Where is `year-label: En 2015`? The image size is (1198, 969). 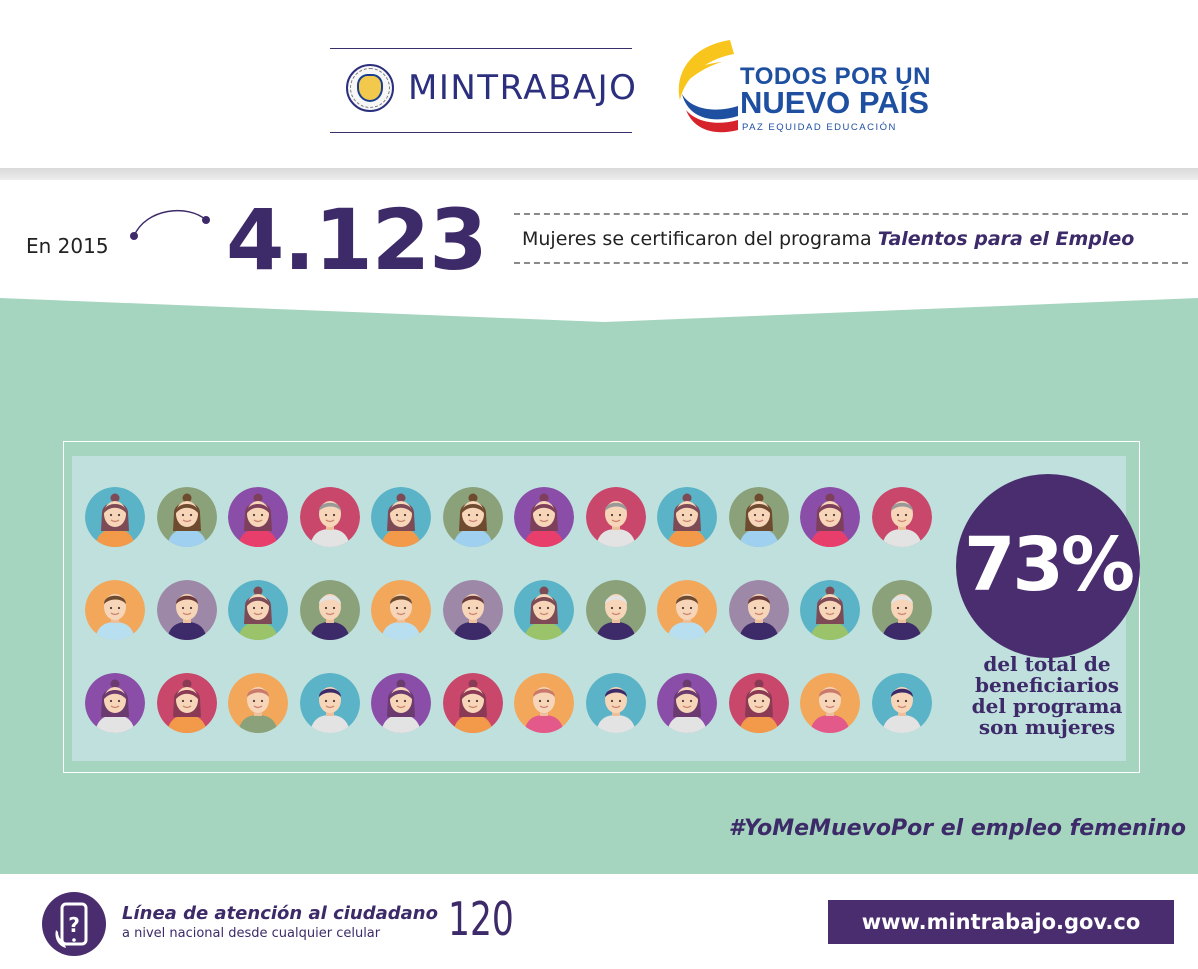 year-label: En 2015 is located at coordinates (67, 246).